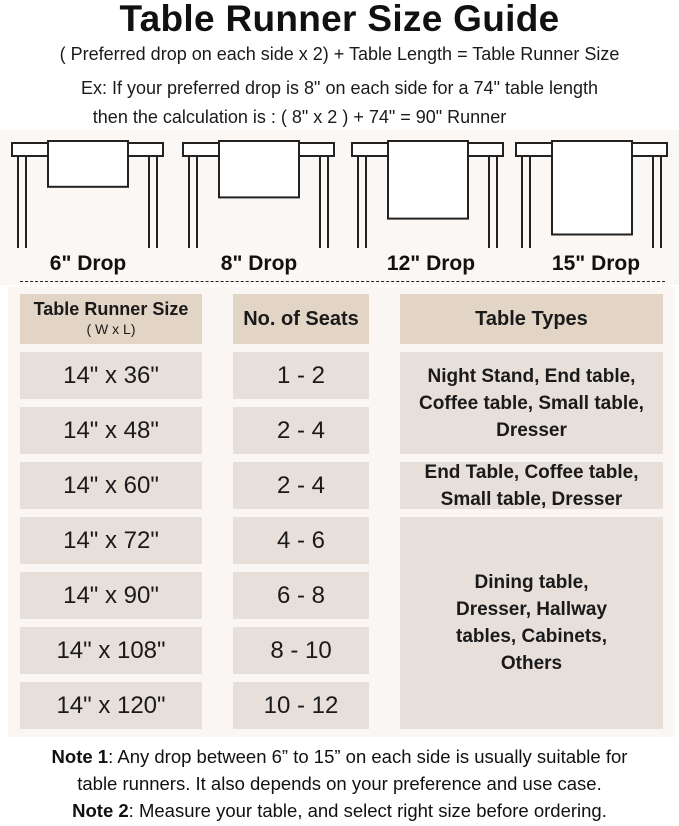 This screenshot has width=679, height=826. Describe the element at coordinates (111, 430) in the screenshot. I see `size-cell: 14" x 48"` at that location.